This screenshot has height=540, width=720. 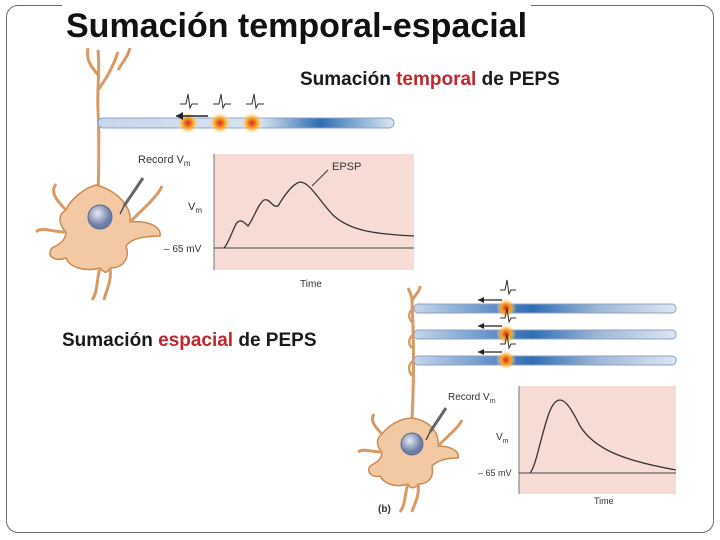 I want to click on spatial-epsp-trace, so click(x=603, y=436).